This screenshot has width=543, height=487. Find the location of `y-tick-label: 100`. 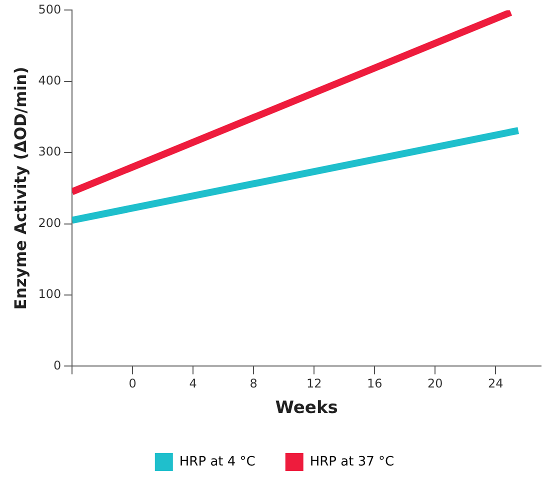

y-tick-label: 100 is located at coordinates (50, 294).